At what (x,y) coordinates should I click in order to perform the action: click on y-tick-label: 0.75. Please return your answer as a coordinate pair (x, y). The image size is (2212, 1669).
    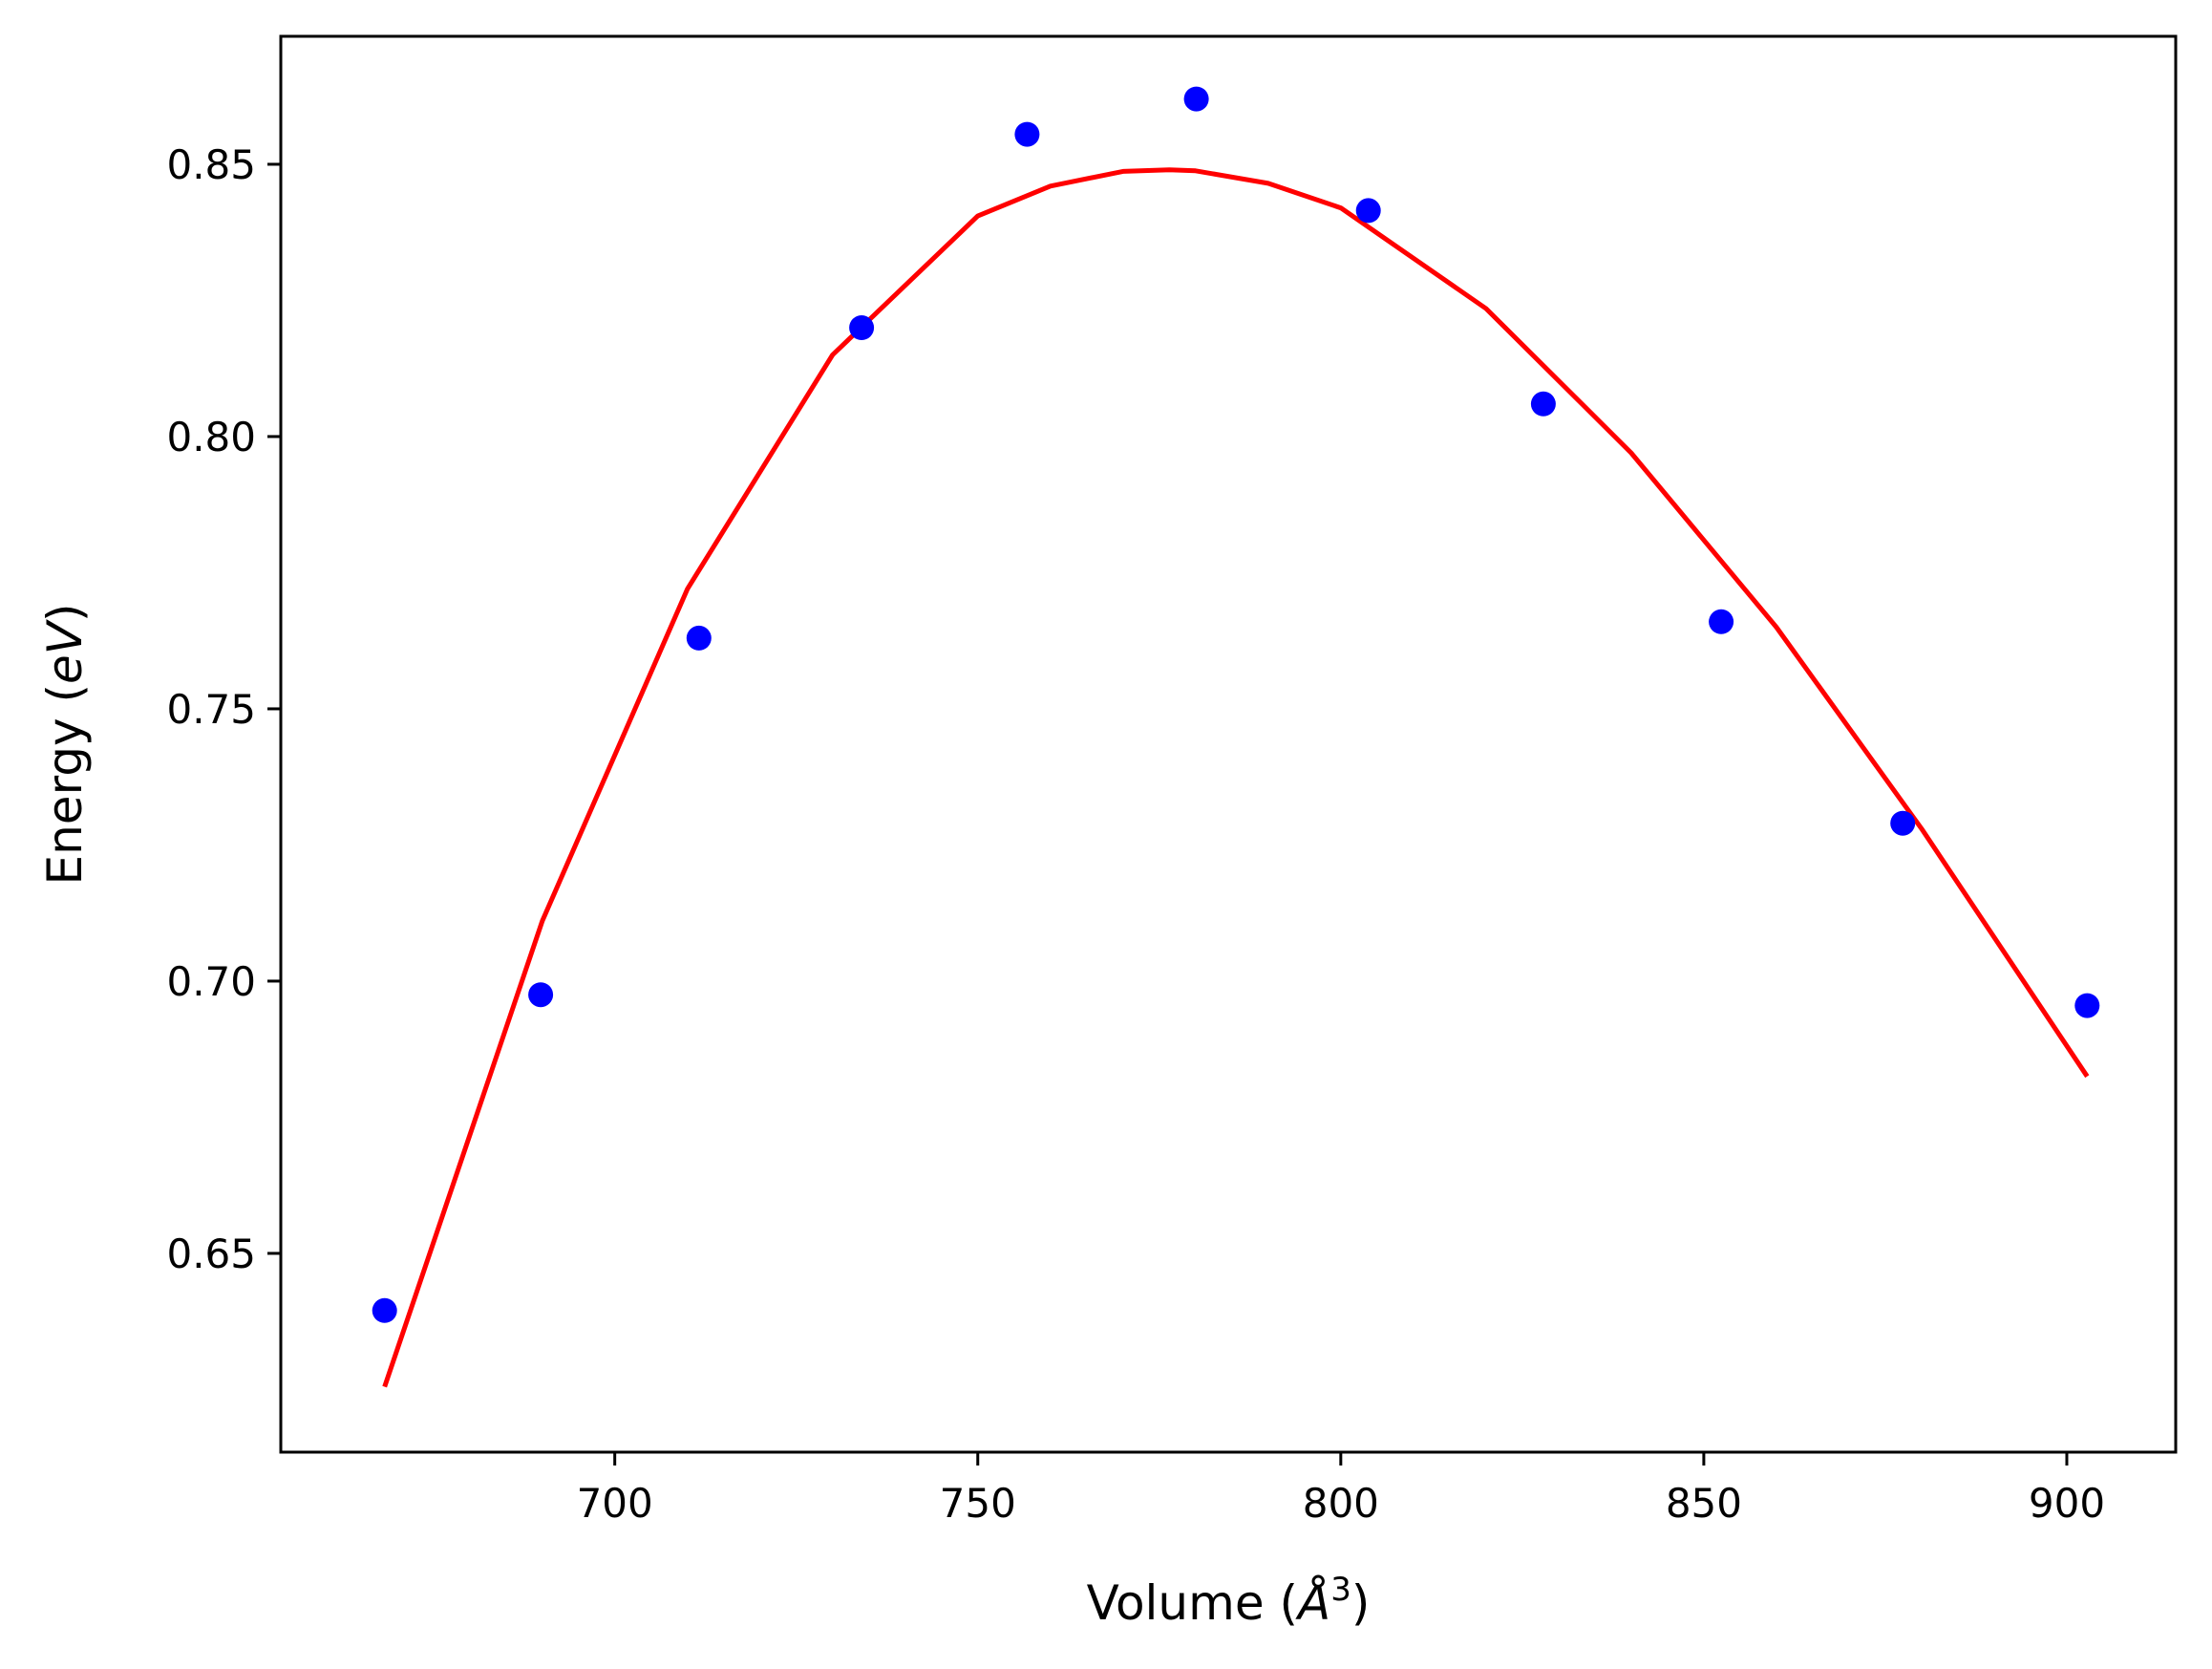
    Looking at the image, I should click on (211, 709).